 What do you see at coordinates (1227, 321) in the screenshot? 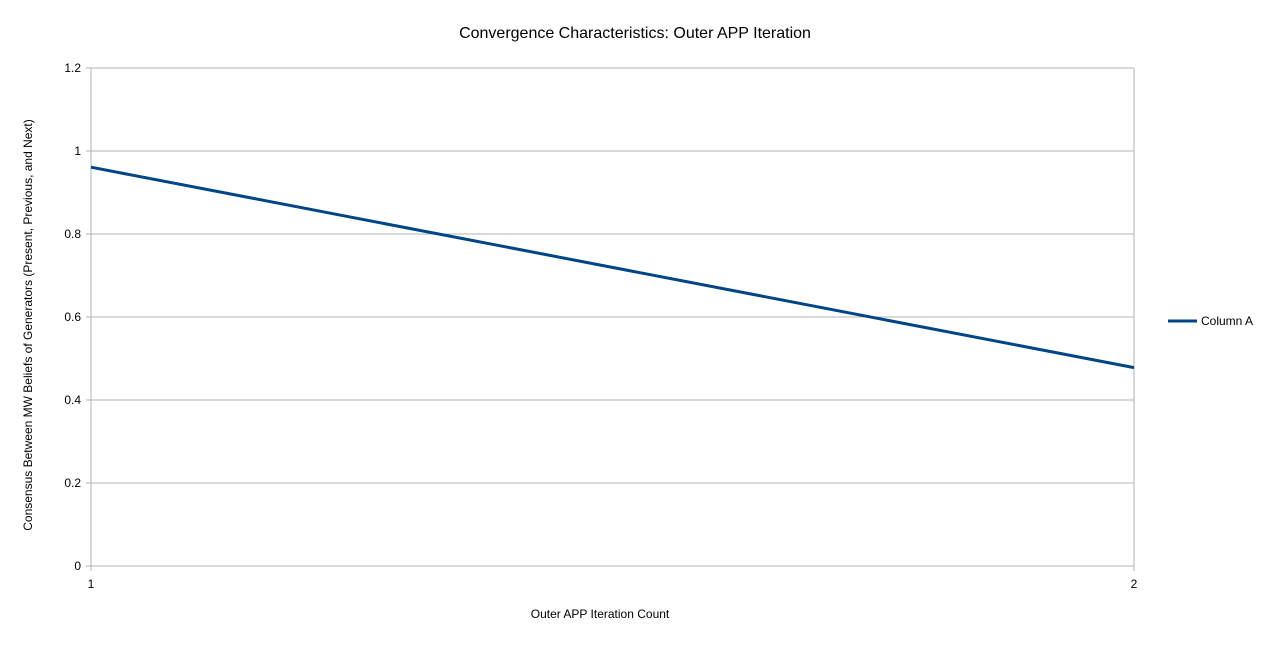
I see `legend-label: Column A` at bounding box center [1227, 321].